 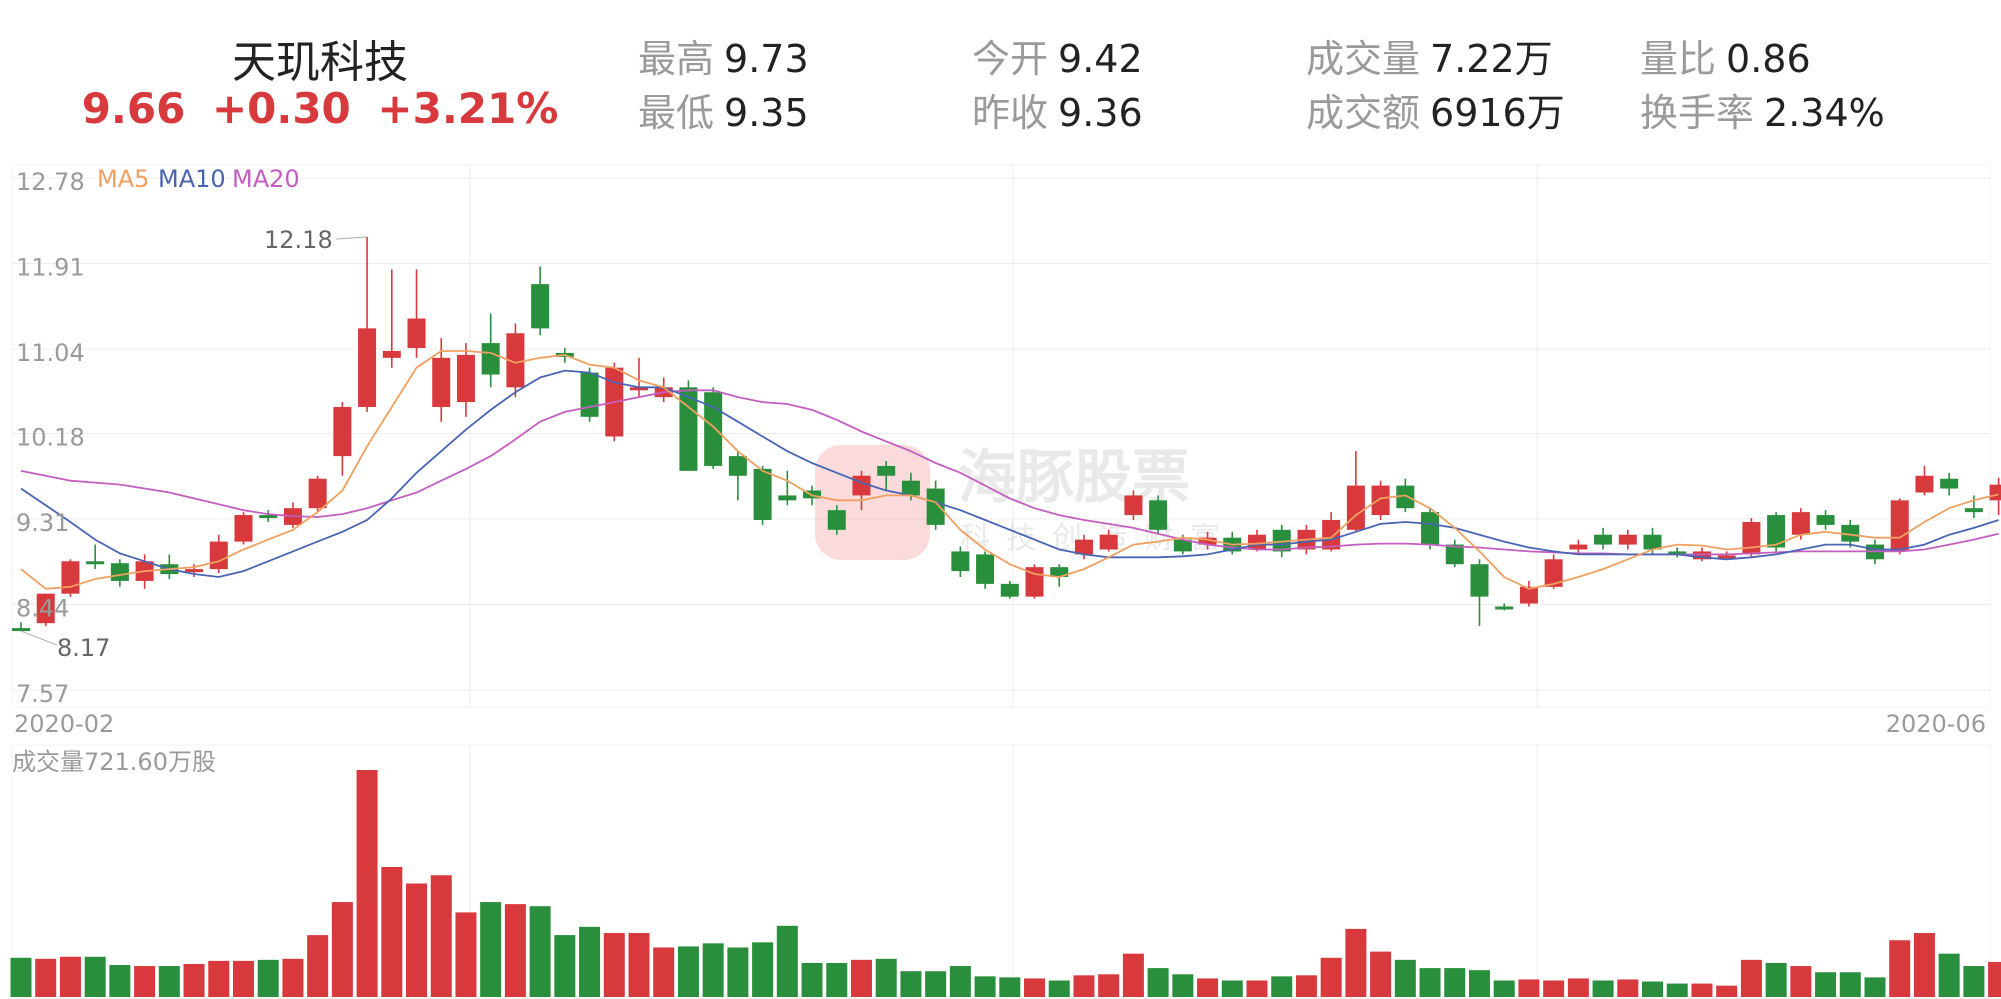 What do you see at coordinates (872, 502) in the screenshot?
I see `watermark-logo-icon` at bounding box center [872, 502].